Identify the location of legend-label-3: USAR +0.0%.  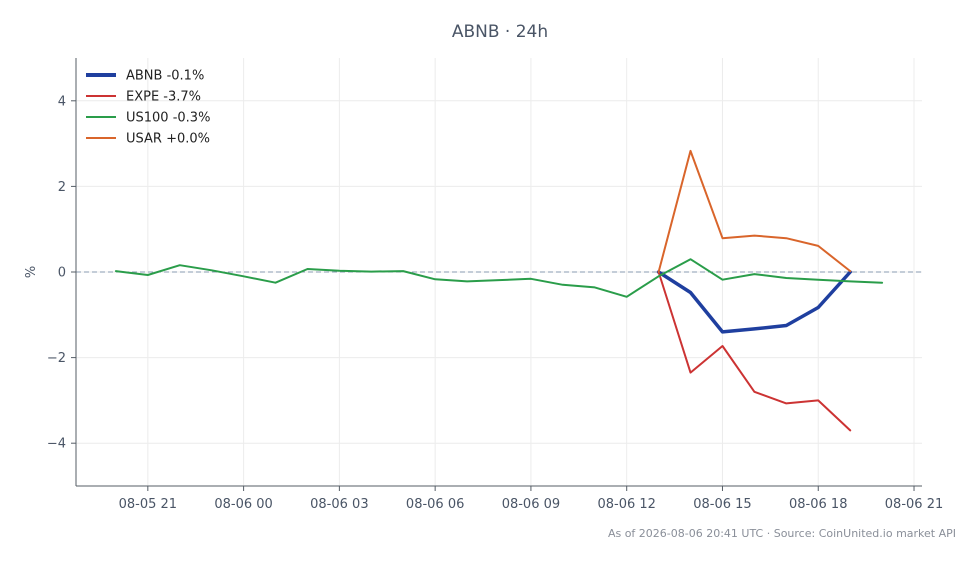
(168, 139).